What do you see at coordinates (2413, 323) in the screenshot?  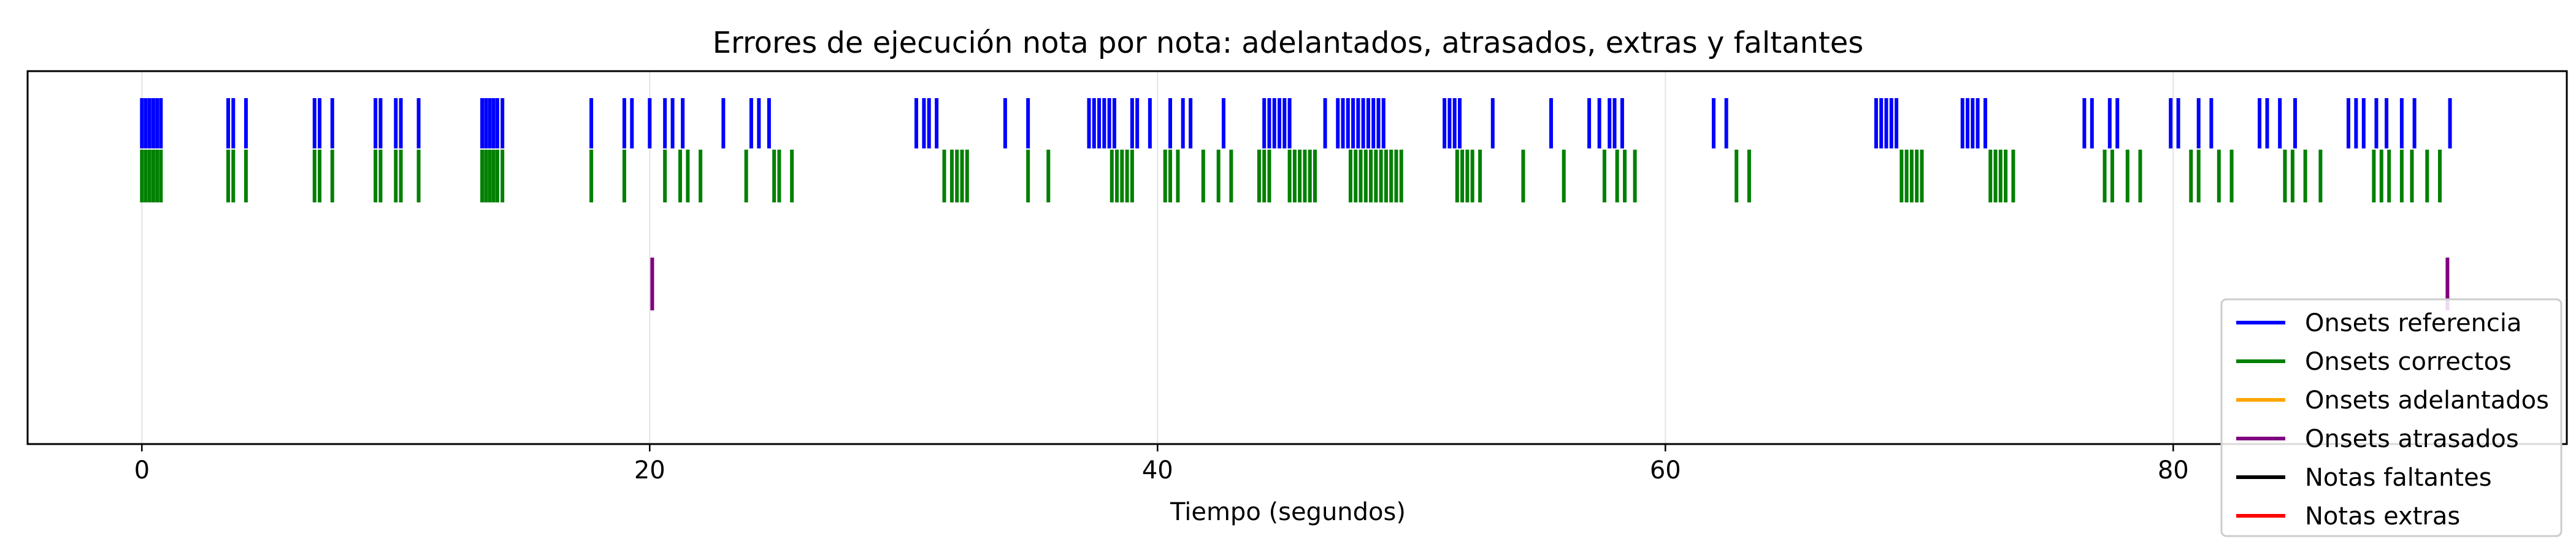 I see `legend-label-0: Onsets referencia` at bounding box center [2413, 323].